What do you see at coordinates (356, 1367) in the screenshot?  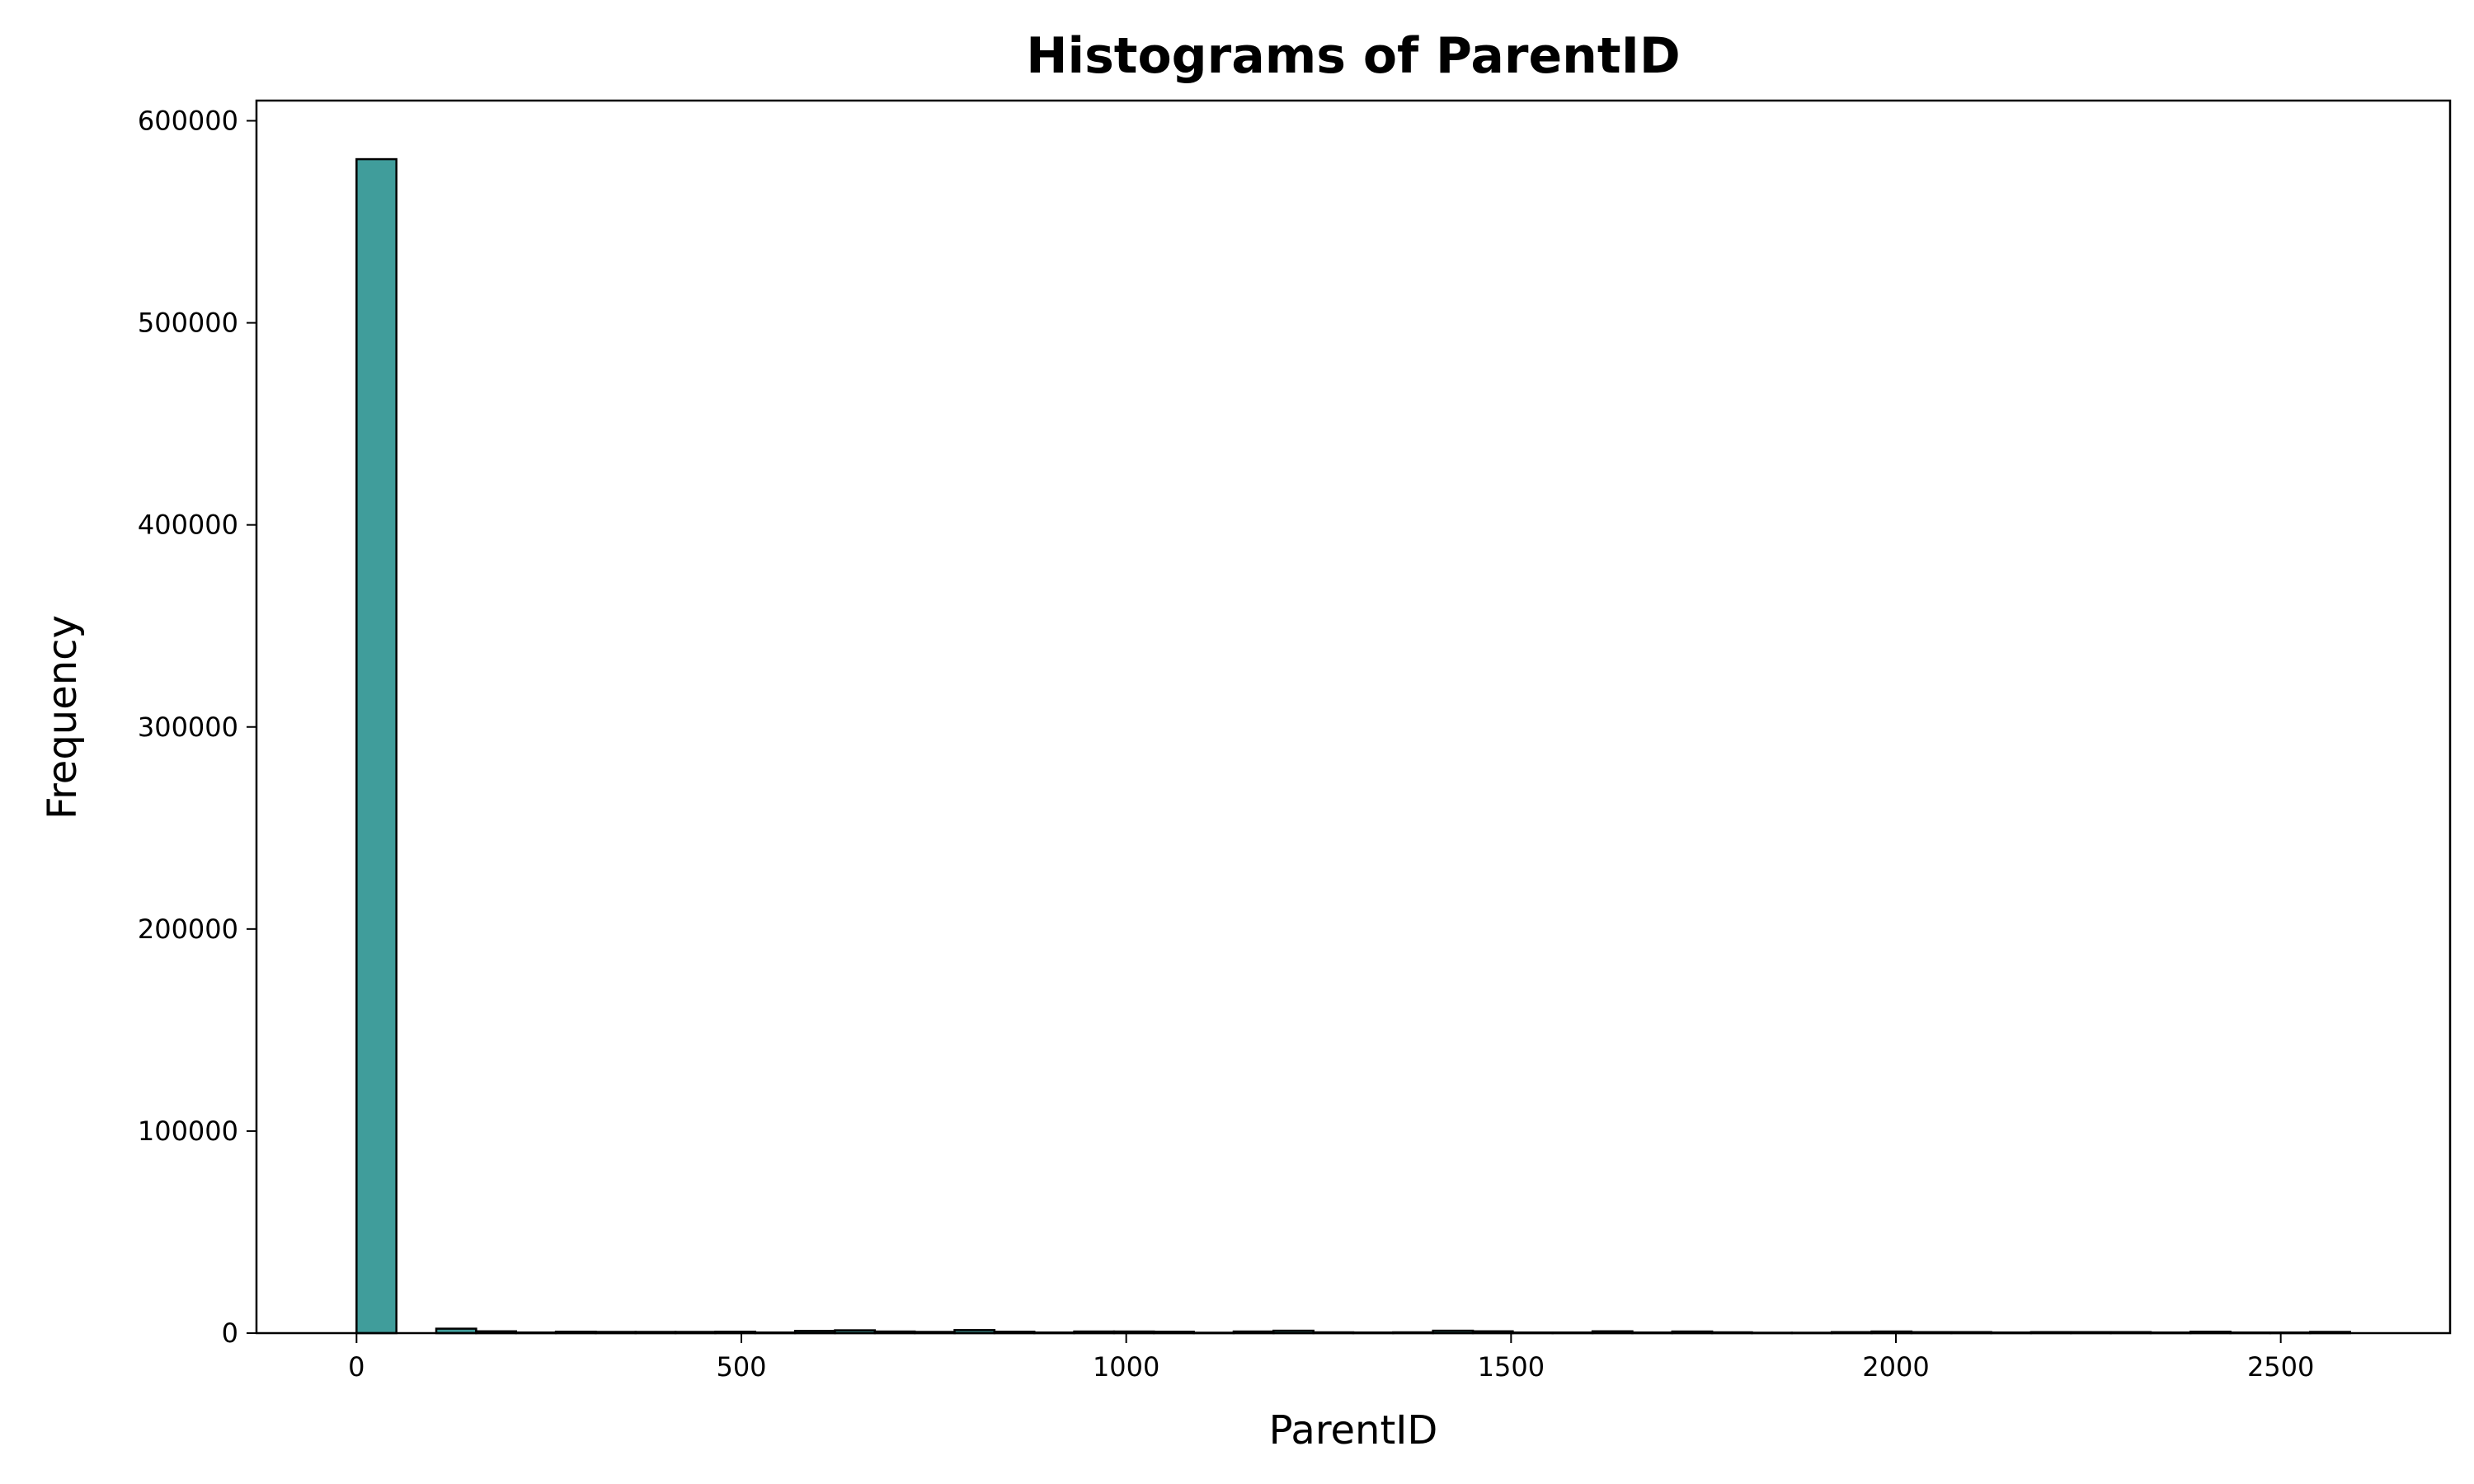 I see `x-tick-label: 0` at bounding box center [356, 1367].